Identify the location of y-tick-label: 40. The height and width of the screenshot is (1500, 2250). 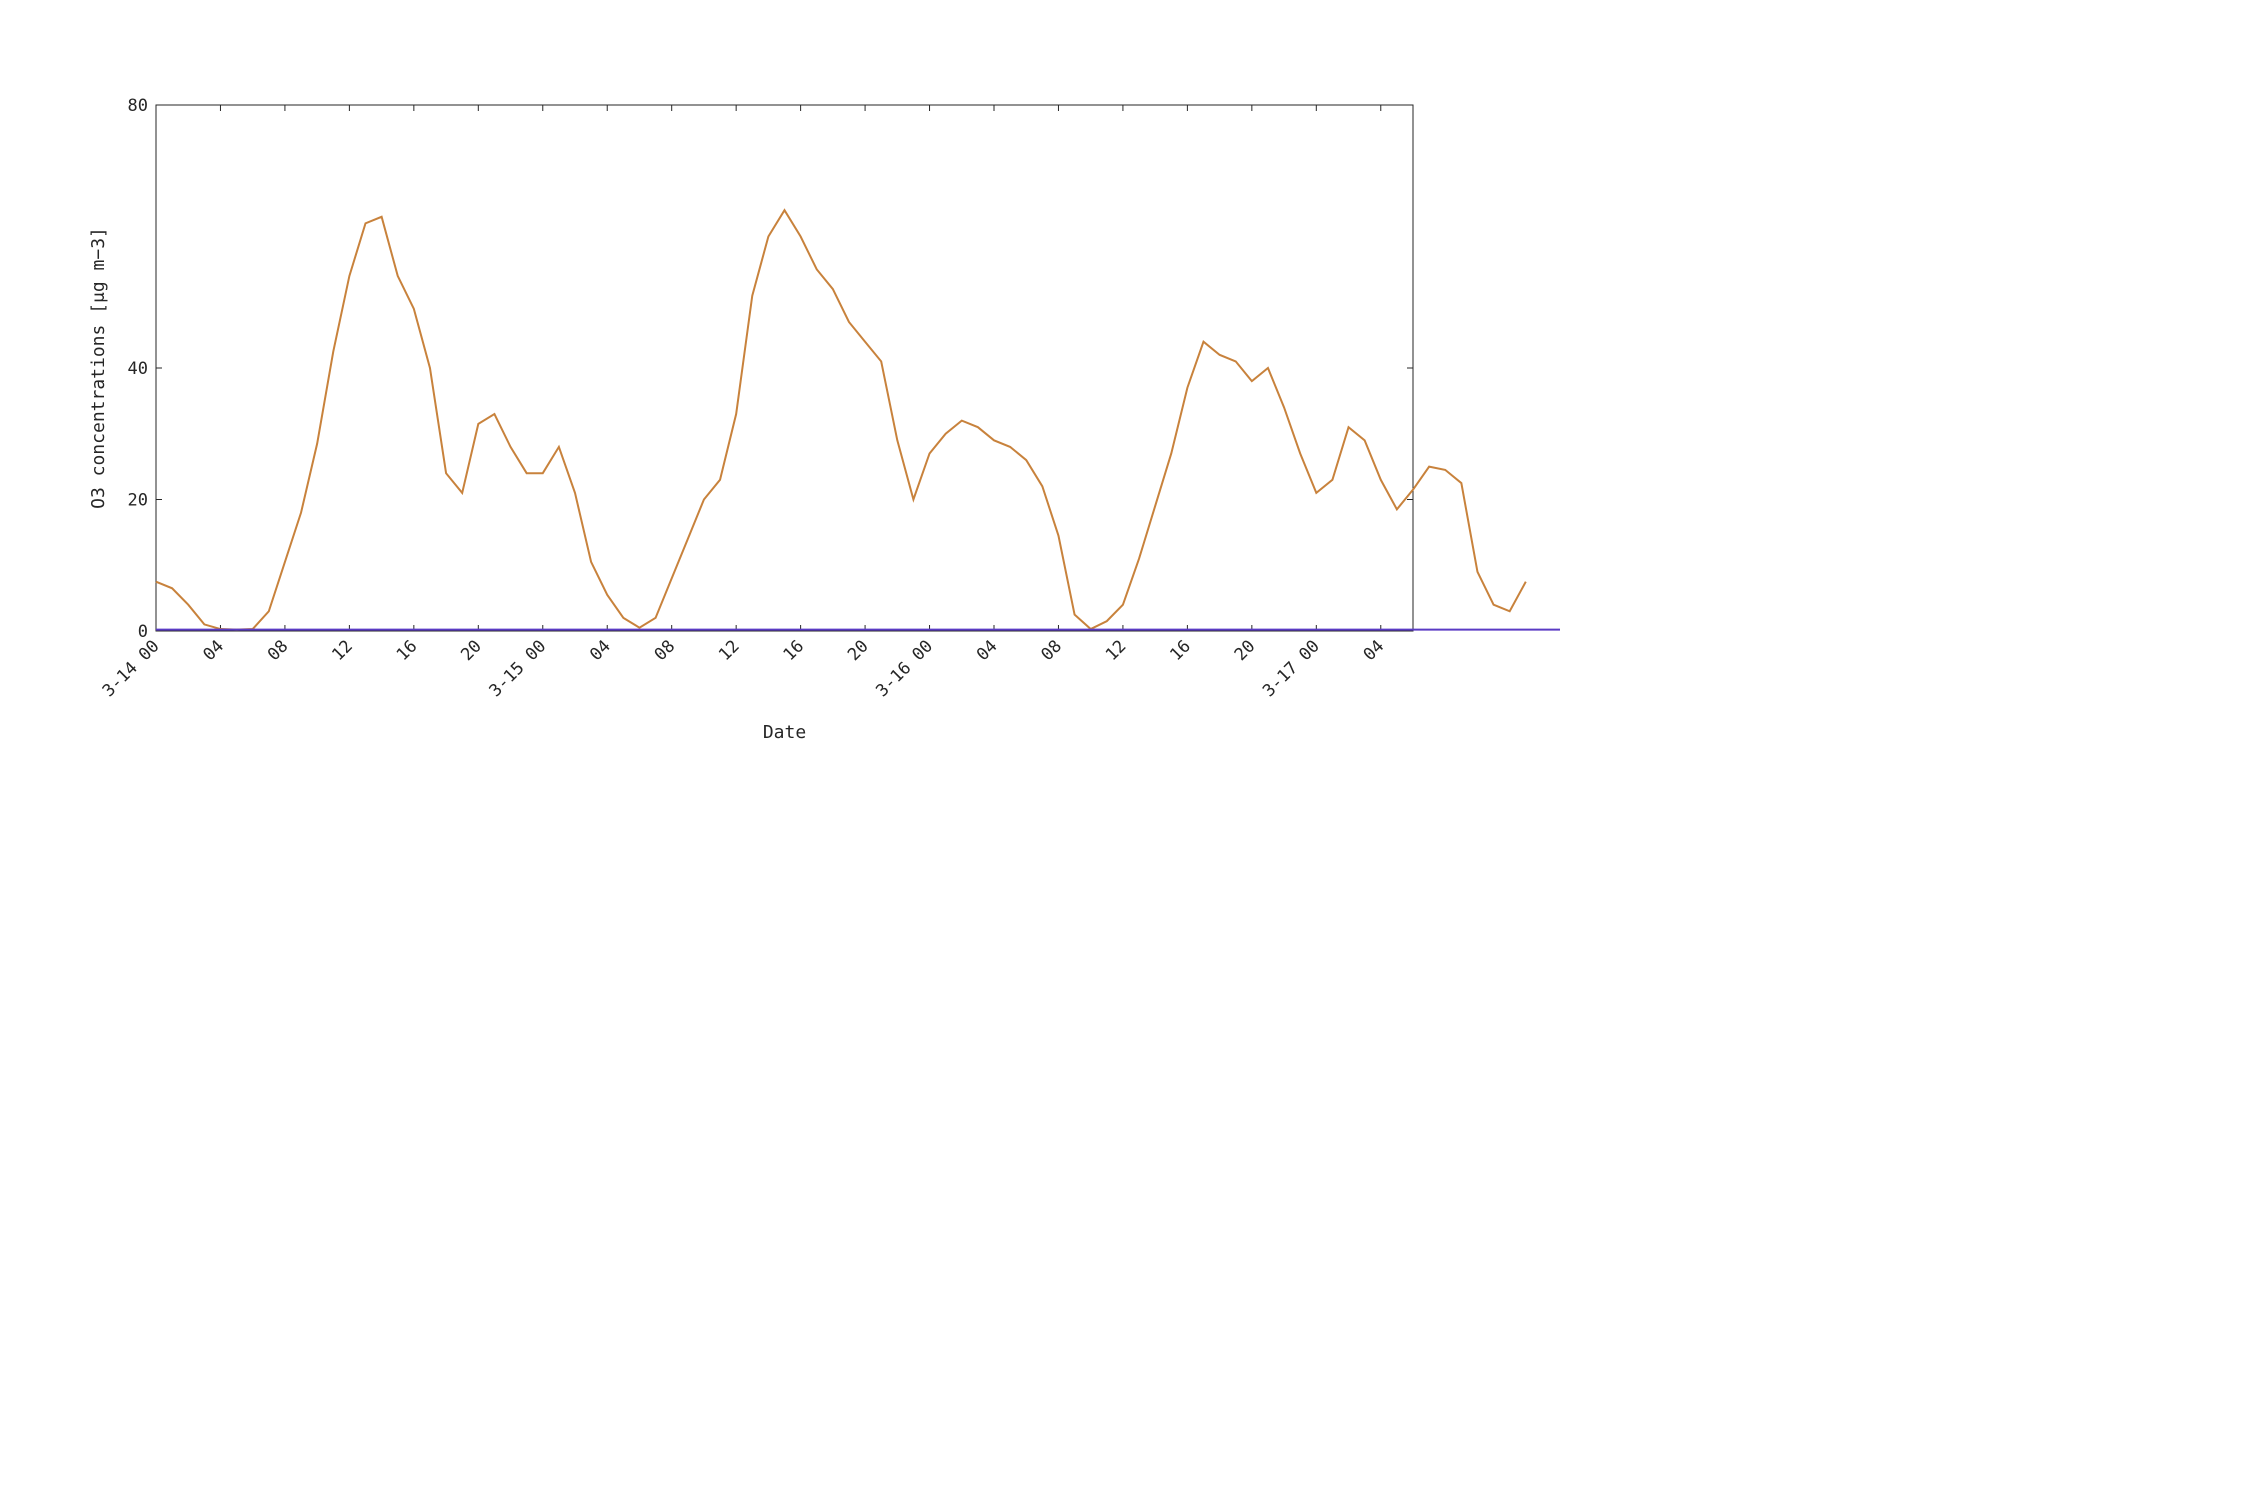
(138, 369).